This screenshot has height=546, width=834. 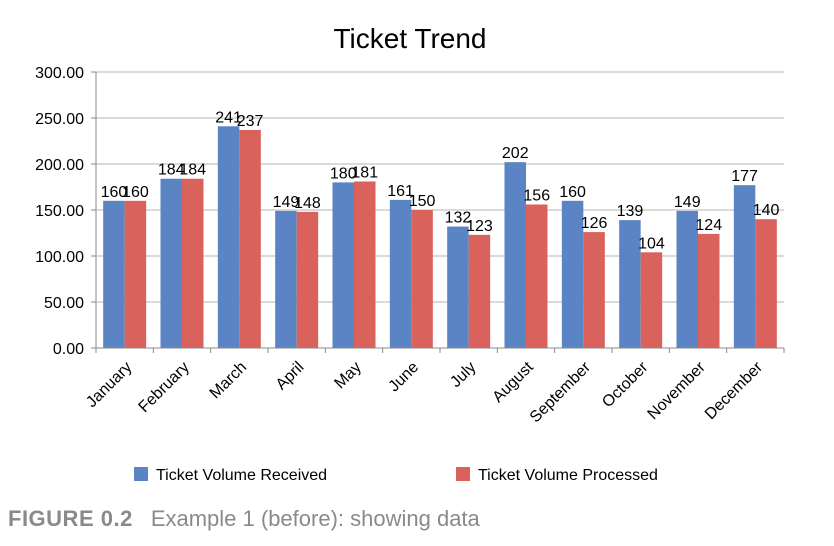 What do you see at coordinates (625, 384) in the screenshot?
I see `x-tick-label: October` at bounding box center [625, 384].